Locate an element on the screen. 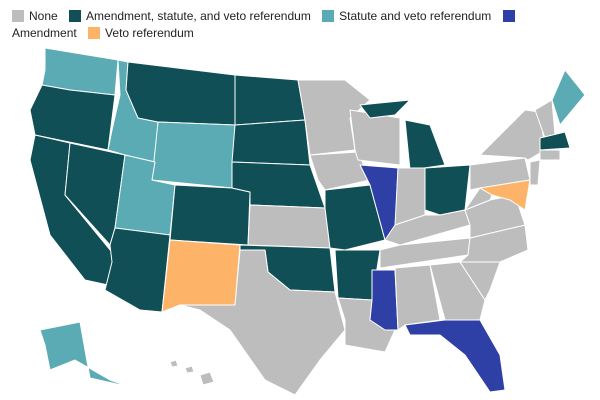  legend-item: None is located at coordinates (35, 16).